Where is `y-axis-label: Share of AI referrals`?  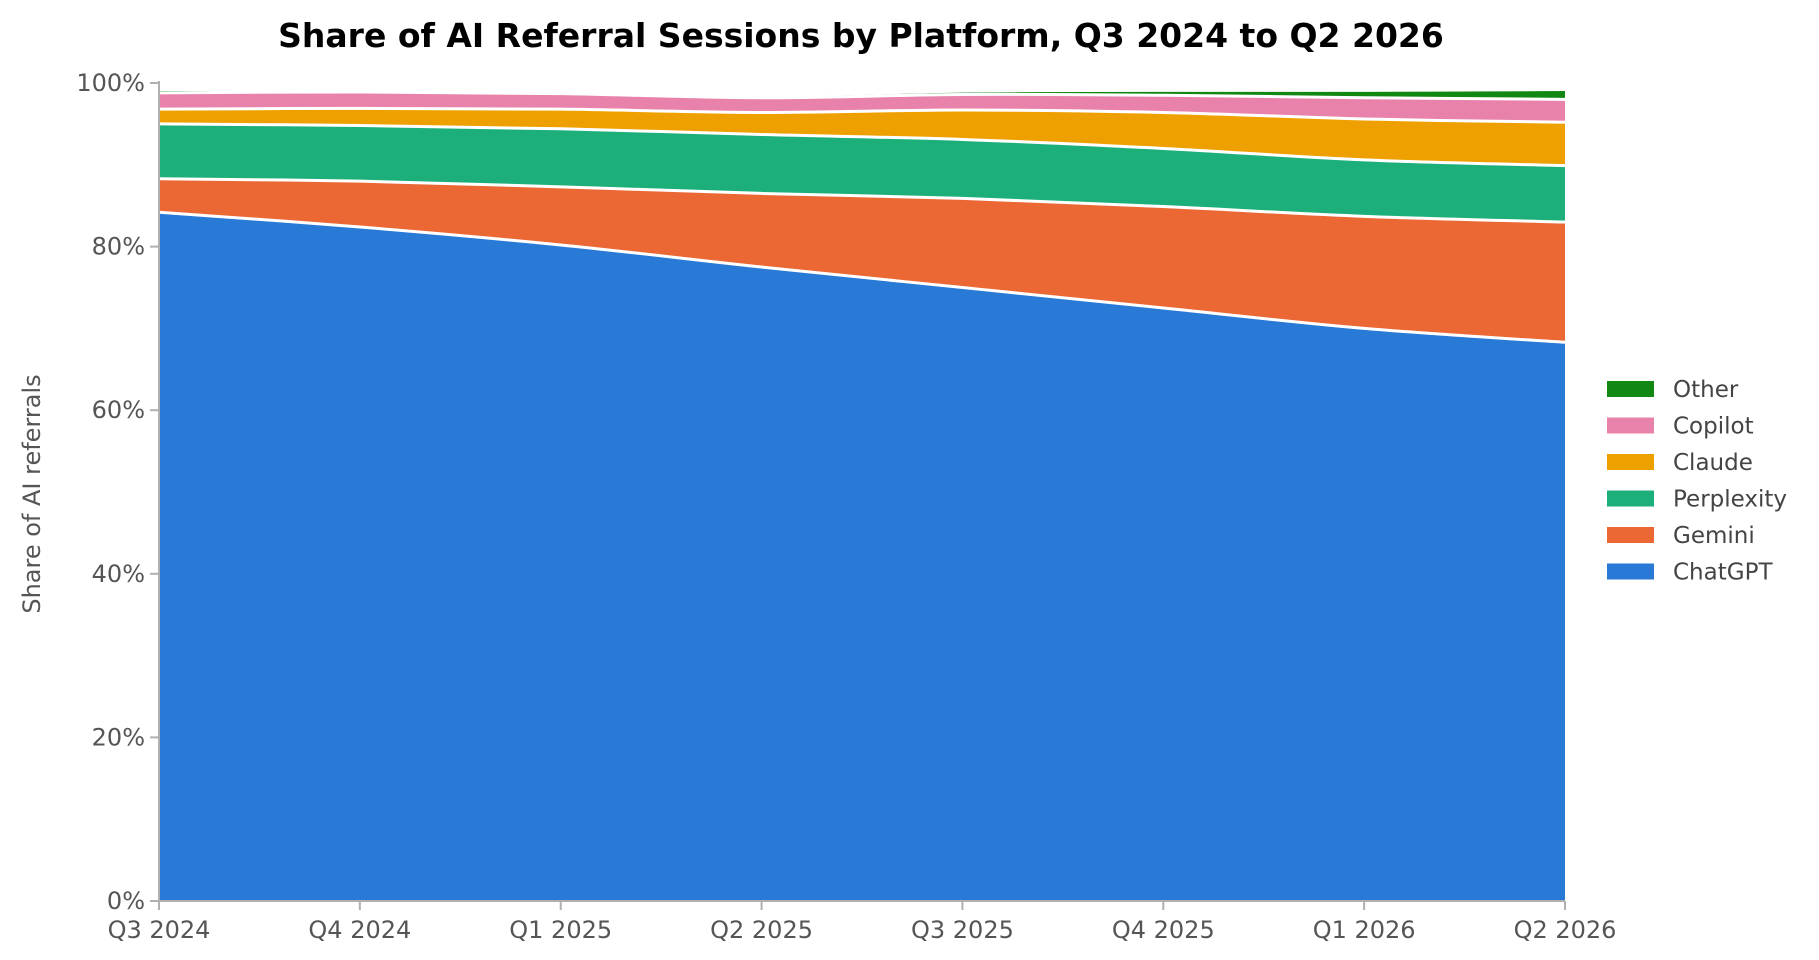
y-axis-label: Share of AI referrals is located at coordinates (32, 493).